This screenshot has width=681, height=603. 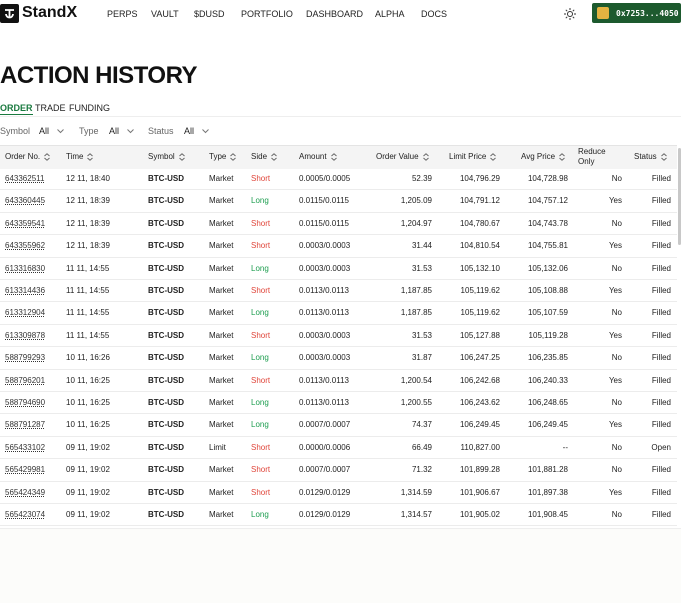 I want to click on column-header: Status, so click(x=645, y=156).